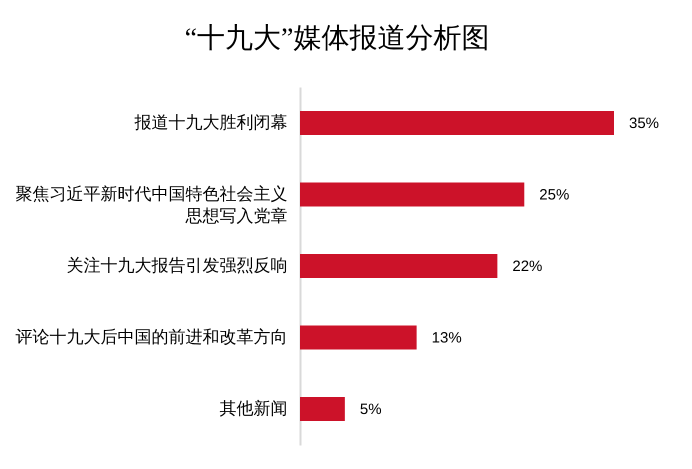 The width and height of the screenshot is (692, 469). What do you see at coordinates (447, 337) in the screenshot?
I see `data-label: 13%` at bounding box center [447, 337].